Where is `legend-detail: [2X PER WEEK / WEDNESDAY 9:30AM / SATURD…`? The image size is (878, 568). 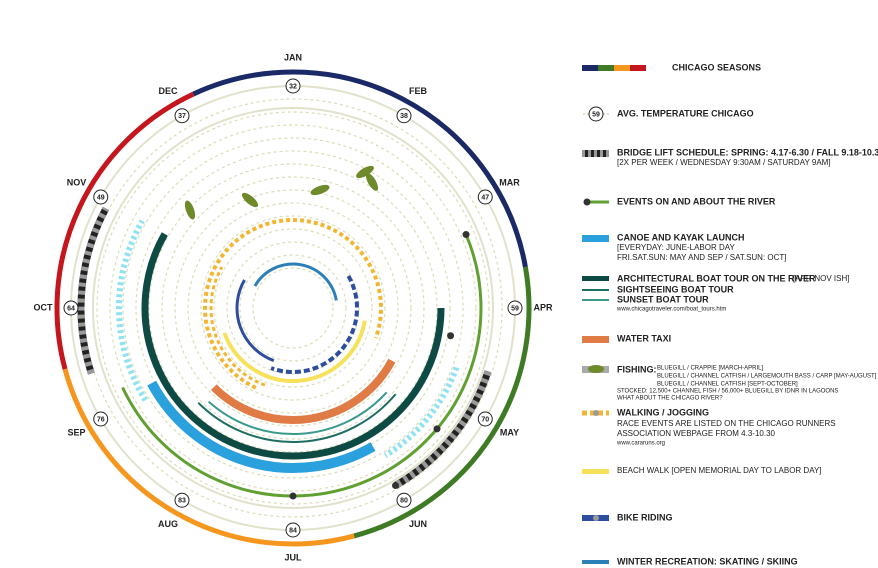 legend-detail: [2X PER WEEK / WEDNESDAY 9:30AM / SATURD… is located at coordinates (724, 162).